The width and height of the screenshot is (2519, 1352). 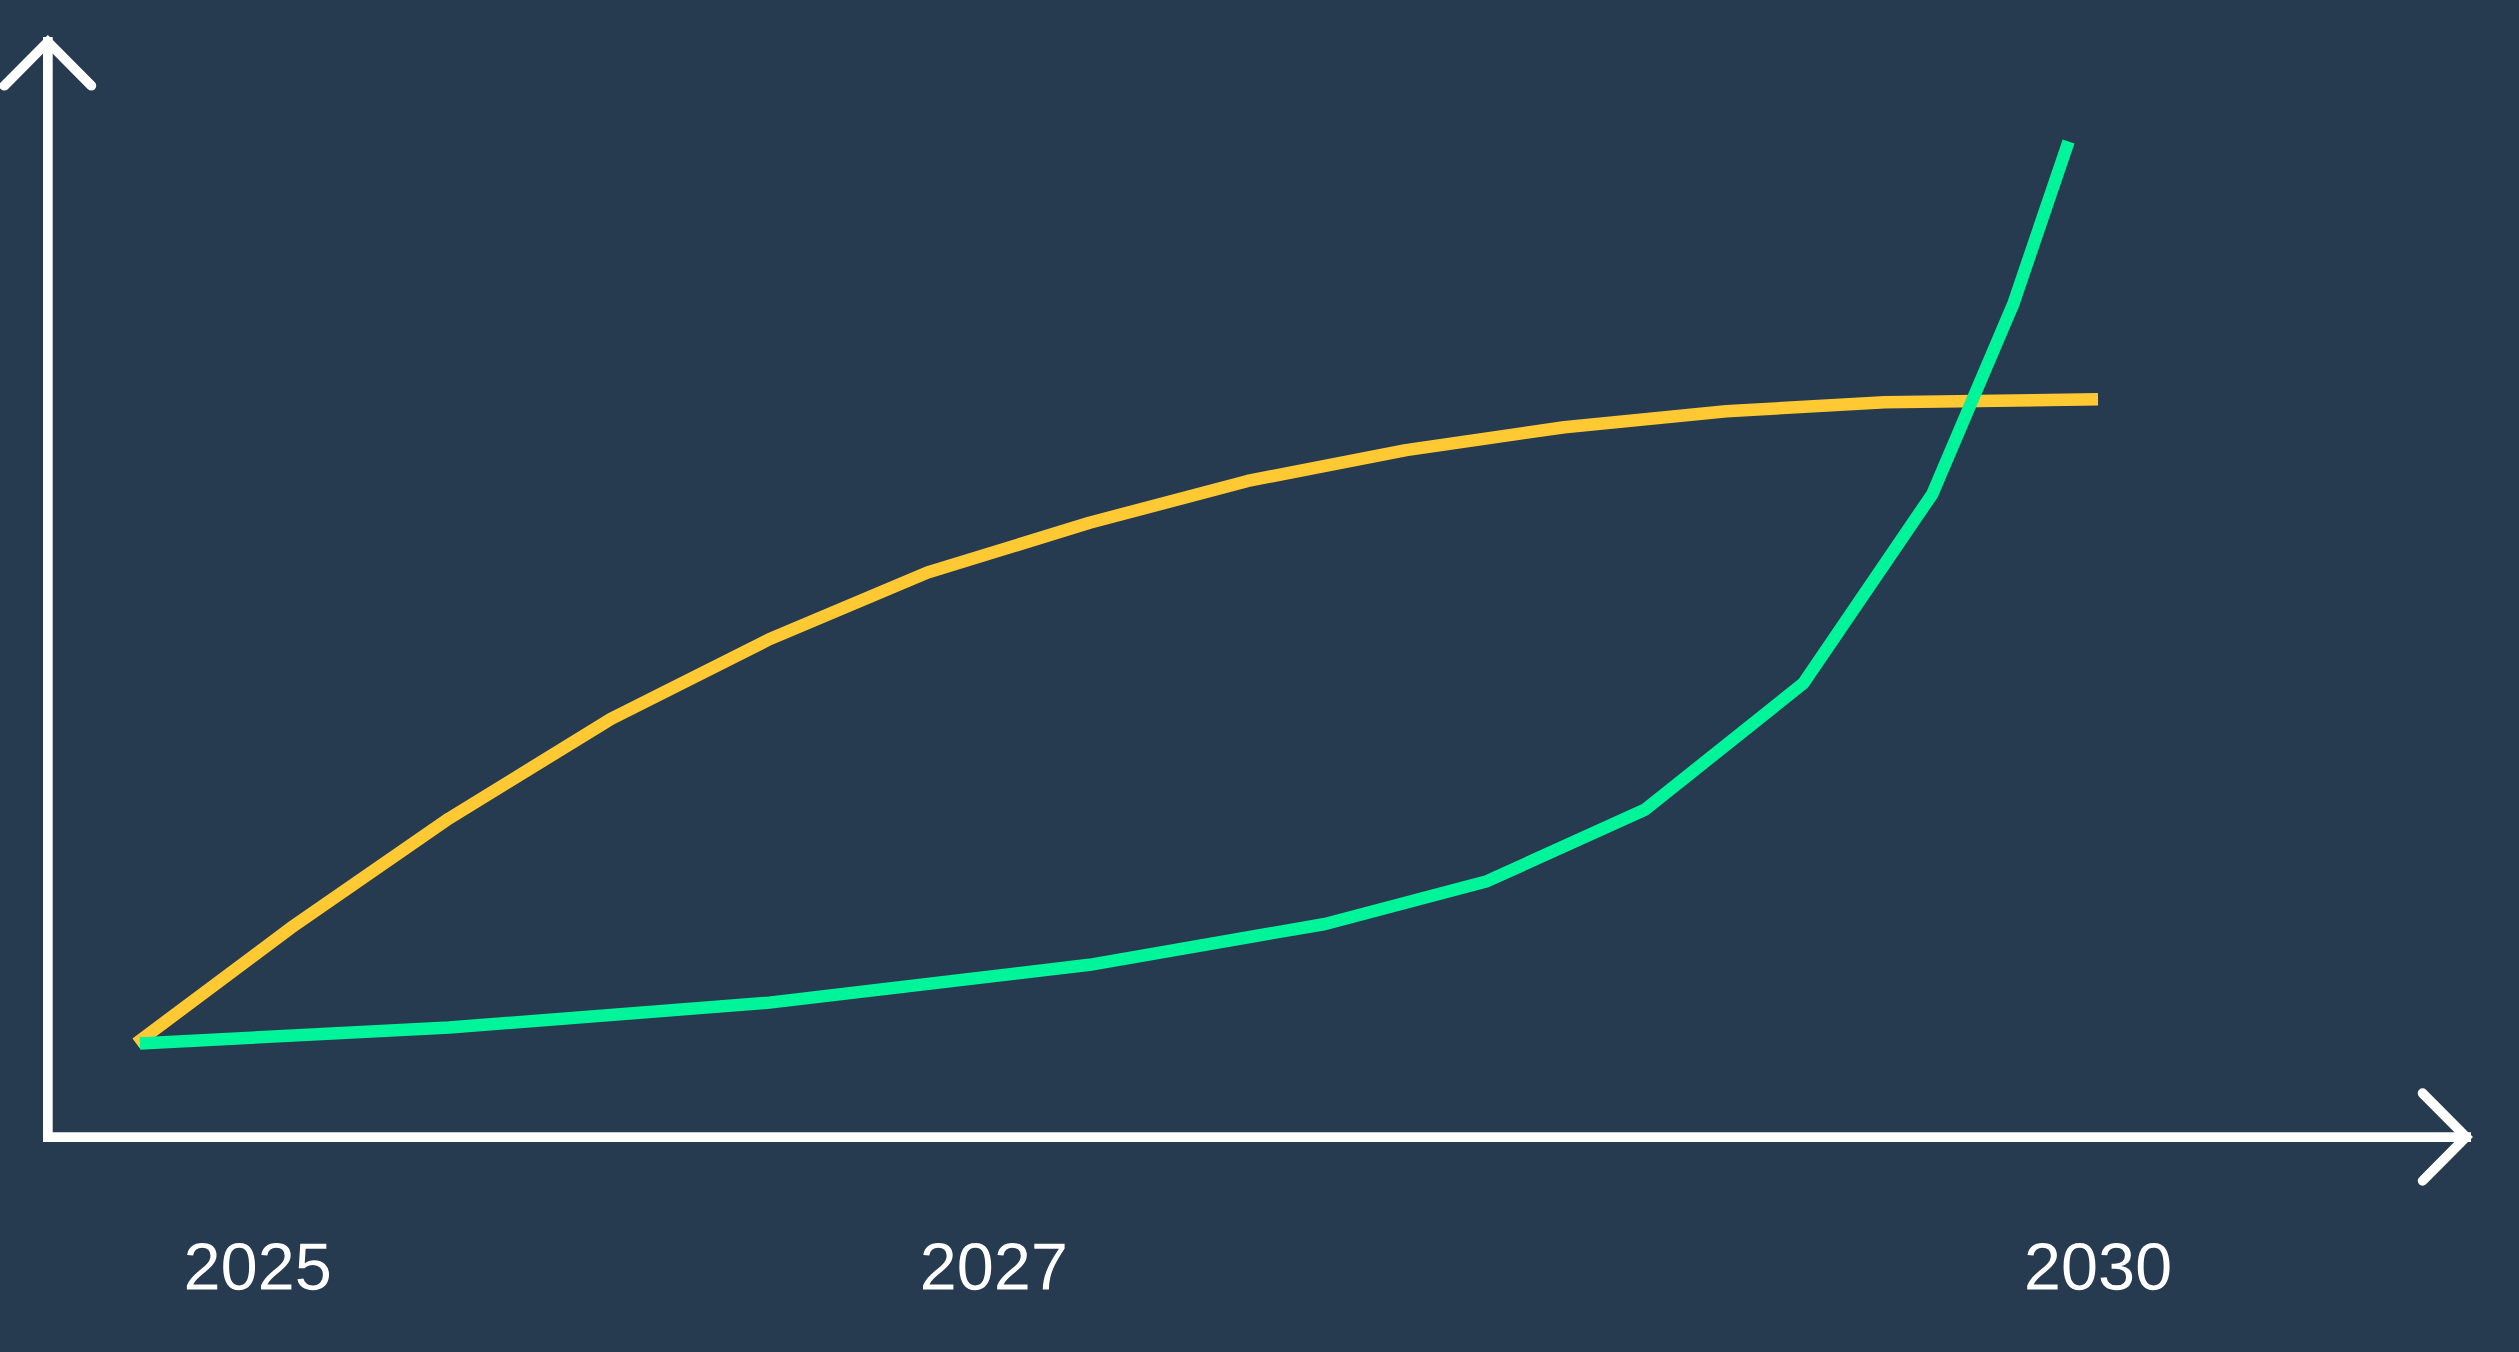 I want to click on x-tick-label: 2027, so click(x=994, y=1266).